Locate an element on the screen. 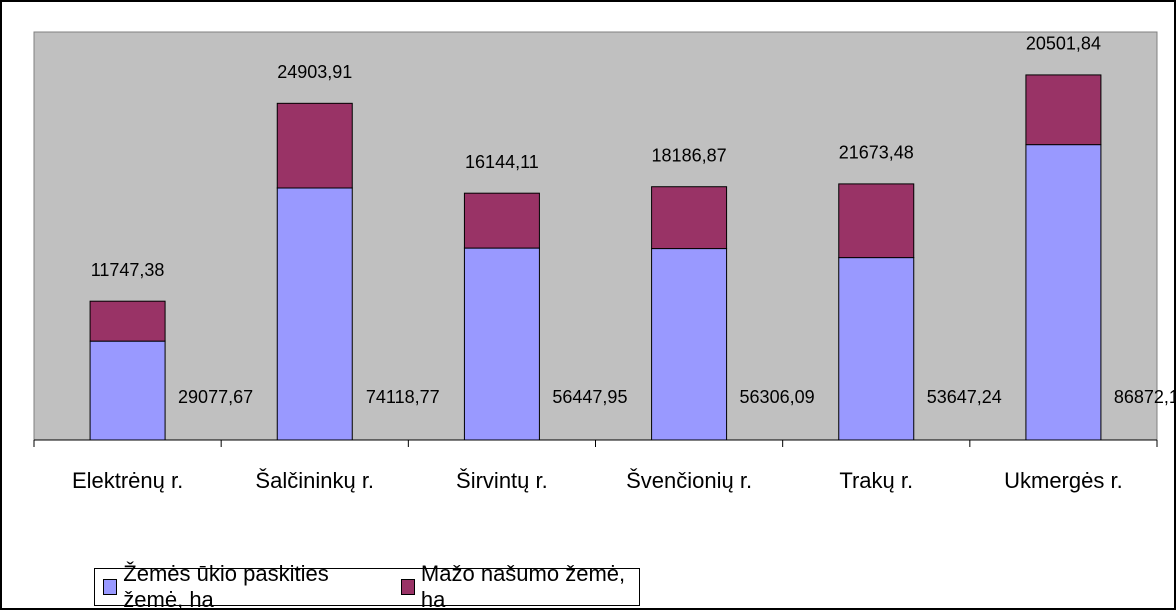 This screenshot has height=610, width=1176. value-label: 56306,09 is located at coordinates (777, 397).